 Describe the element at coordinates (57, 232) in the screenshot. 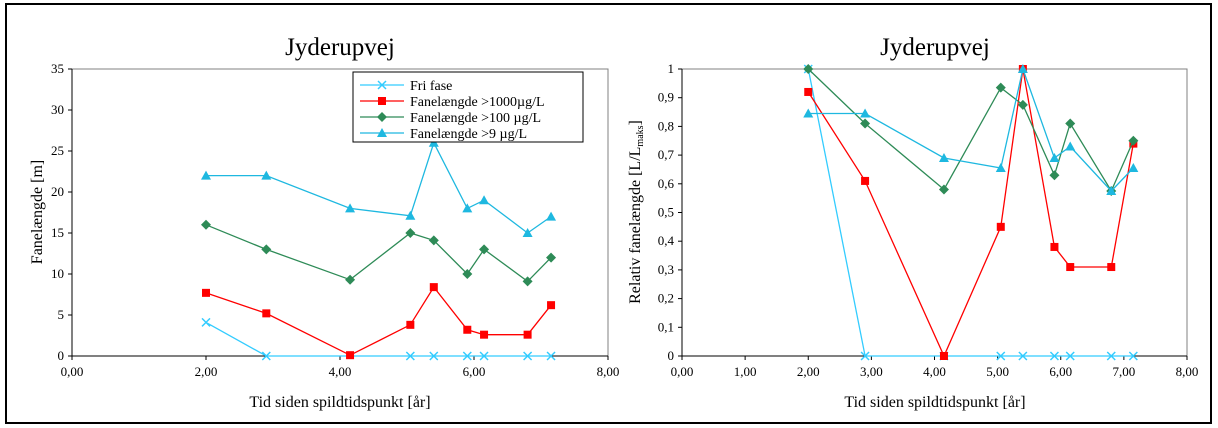

I see `y-tick-label: 15` at that location.